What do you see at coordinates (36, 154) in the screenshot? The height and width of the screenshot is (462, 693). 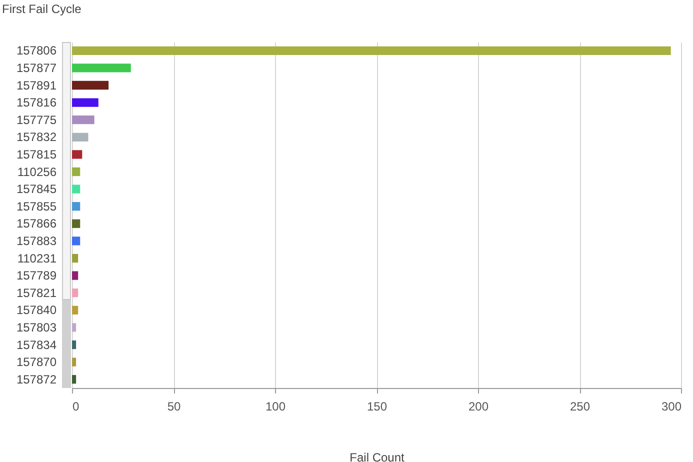 I see `y-tick-label: 157815` at bounding box center [36, 154].